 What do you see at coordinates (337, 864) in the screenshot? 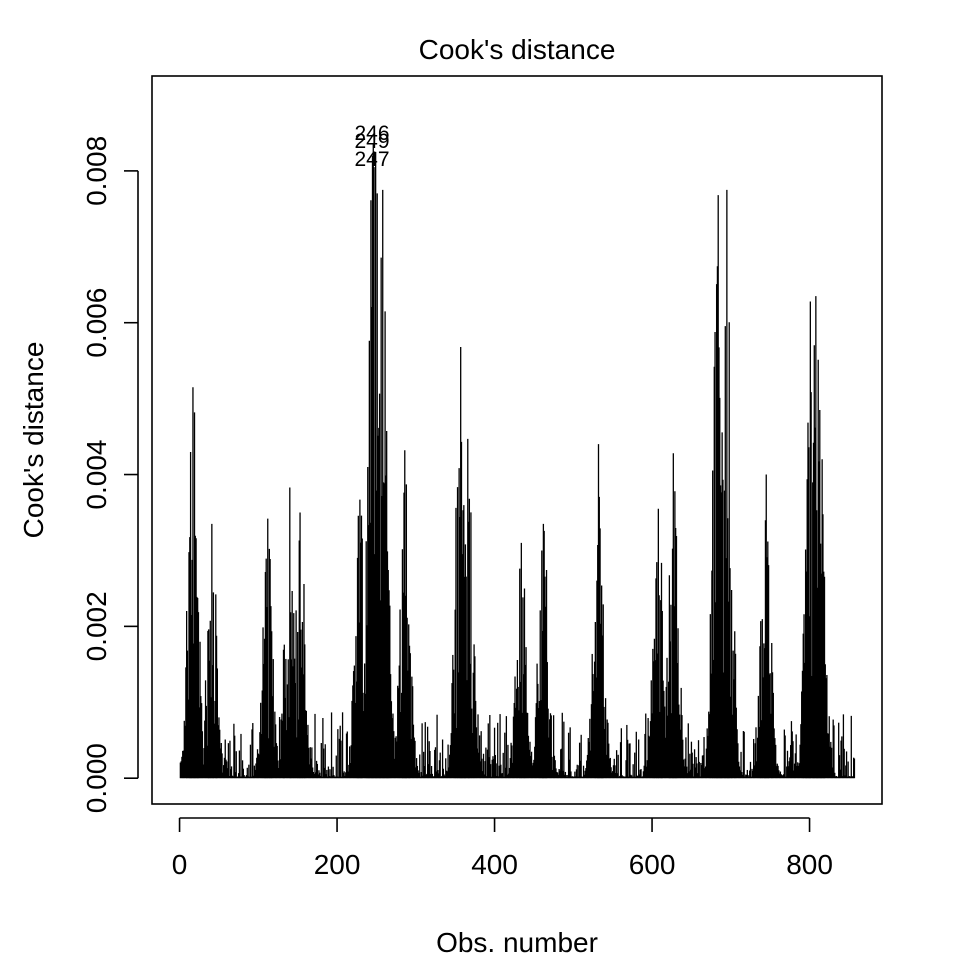
I see `x-tick-label: 200` at bounding box center [337, 864].